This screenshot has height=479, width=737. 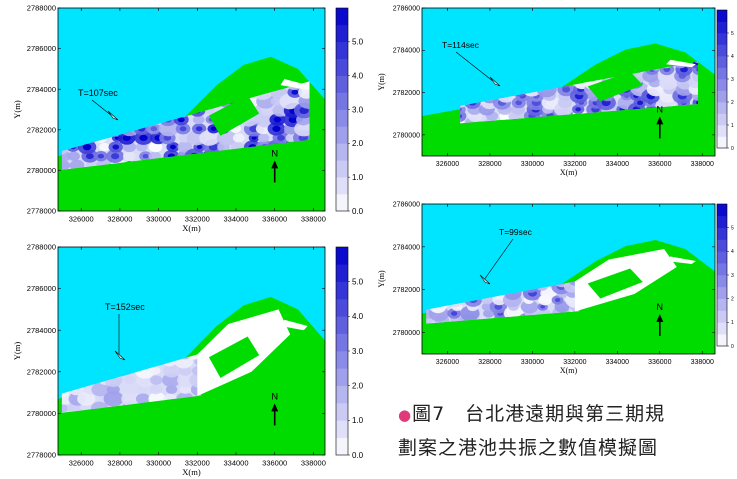 What do you see at coordinates (538, 414) in the screenshot?
I see `caption-line-1: 圖7 台北港遠期與第三期規` at bounding box center [538, 414].